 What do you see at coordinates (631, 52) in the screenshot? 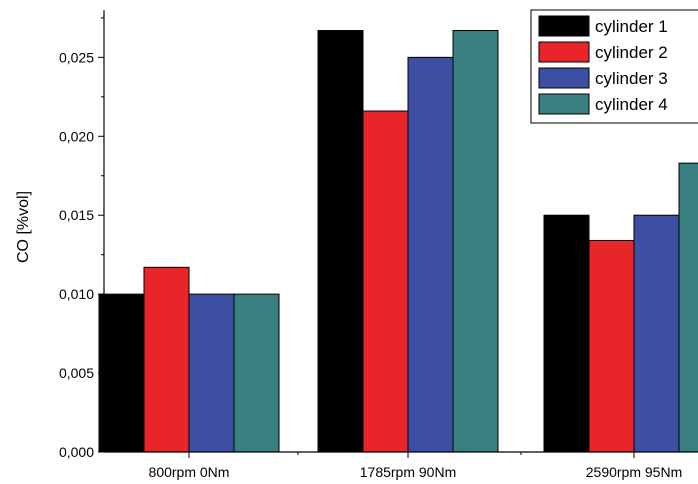
I see `legend-label-cylinder-2: cylinder 2` at bounding box center [631, 52].